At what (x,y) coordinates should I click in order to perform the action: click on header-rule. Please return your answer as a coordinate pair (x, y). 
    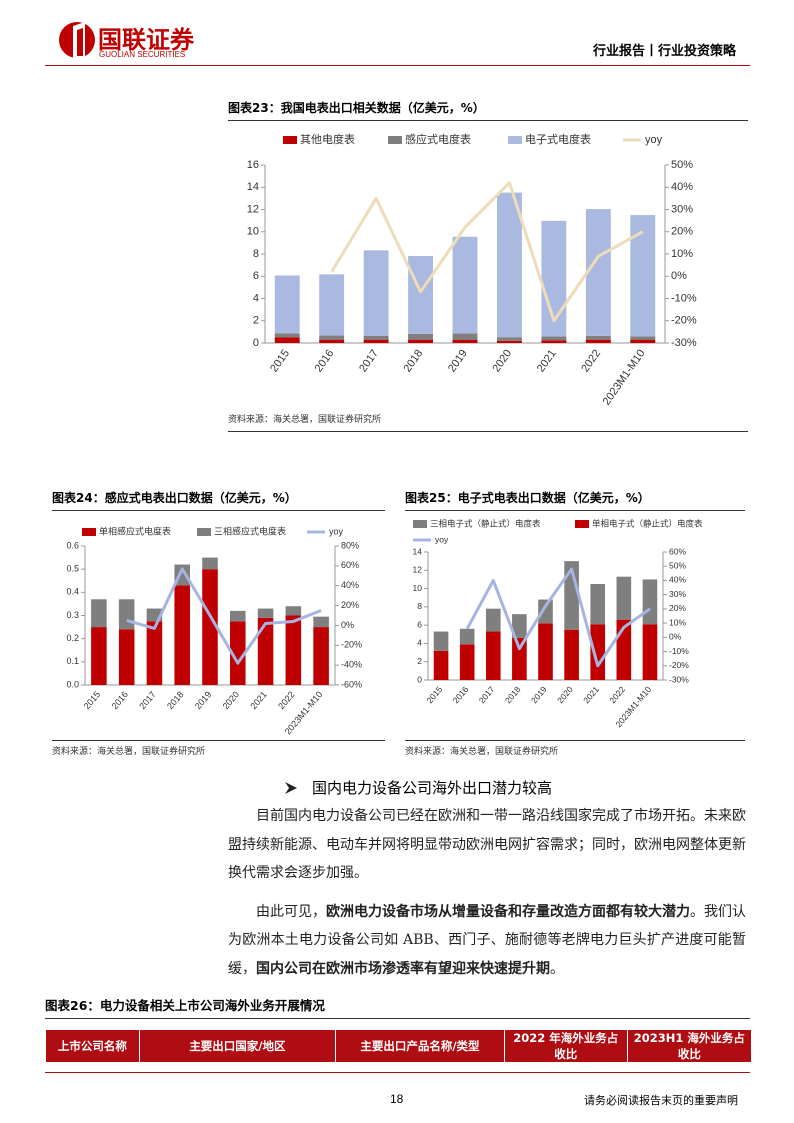
    Looking at the image, I should click on (397, 65).